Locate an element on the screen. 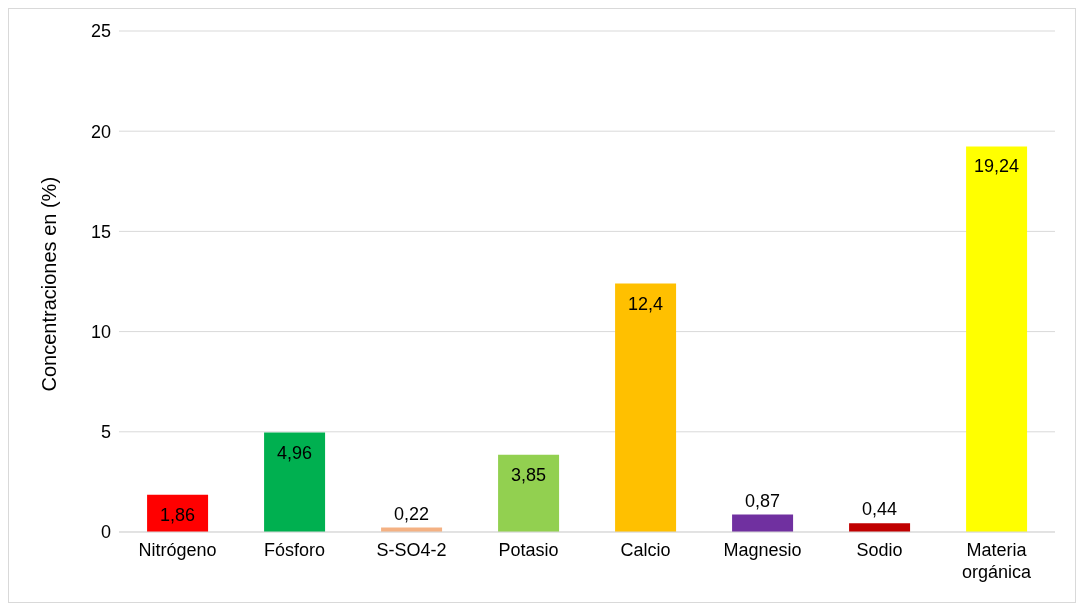  data-label: 12,4 is located at coordinates (646, 303).